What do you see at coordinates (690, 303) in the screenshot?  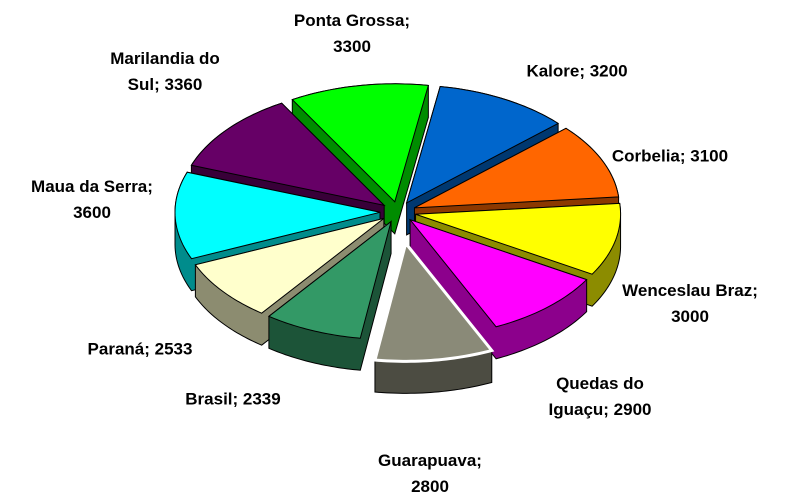 I see `data-label: Wenceslau Braz; 3000` at bounding box center [690, 303].